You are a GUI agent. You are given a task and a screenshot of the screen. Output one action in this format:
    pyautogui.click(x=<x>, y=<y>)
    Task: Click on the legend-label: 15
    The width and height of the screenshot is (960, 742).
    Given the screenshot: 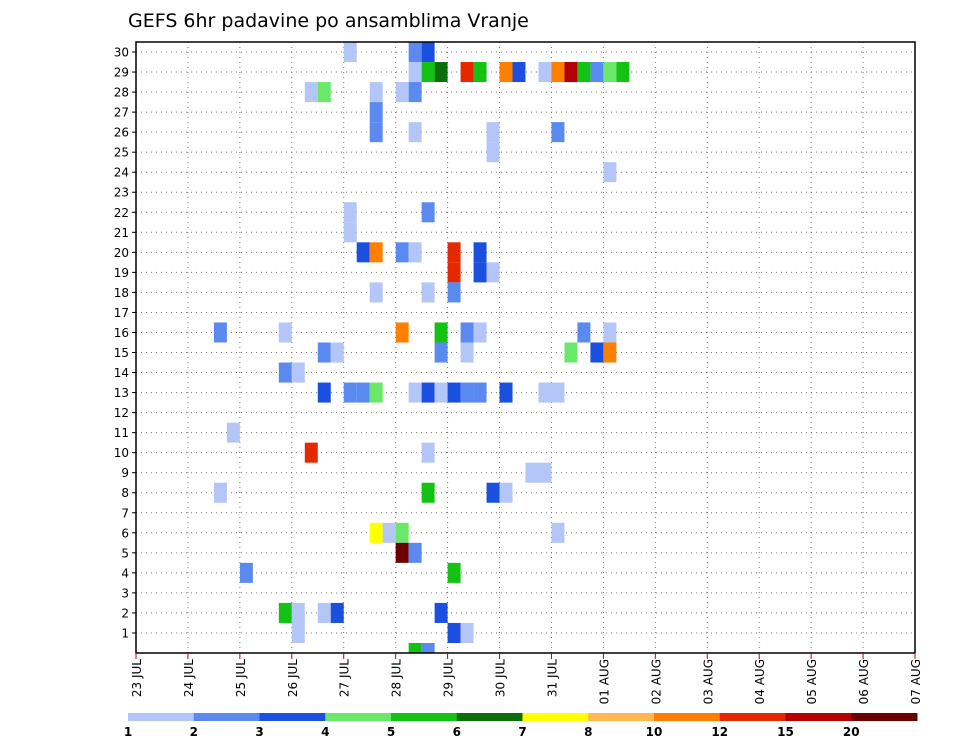 What is the action you would take?
    pyautogui.click(x=785, y=732)
    